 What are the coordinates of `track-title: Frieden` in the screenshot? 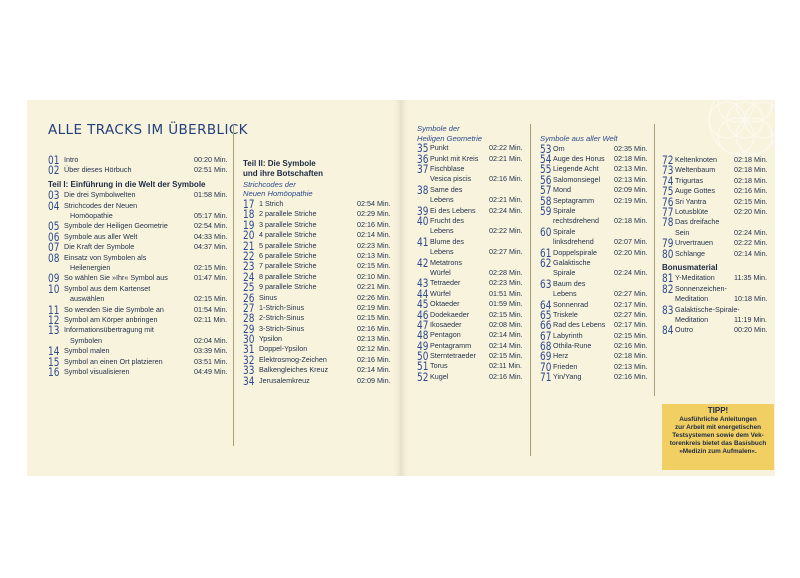 It's located at (565, 366).